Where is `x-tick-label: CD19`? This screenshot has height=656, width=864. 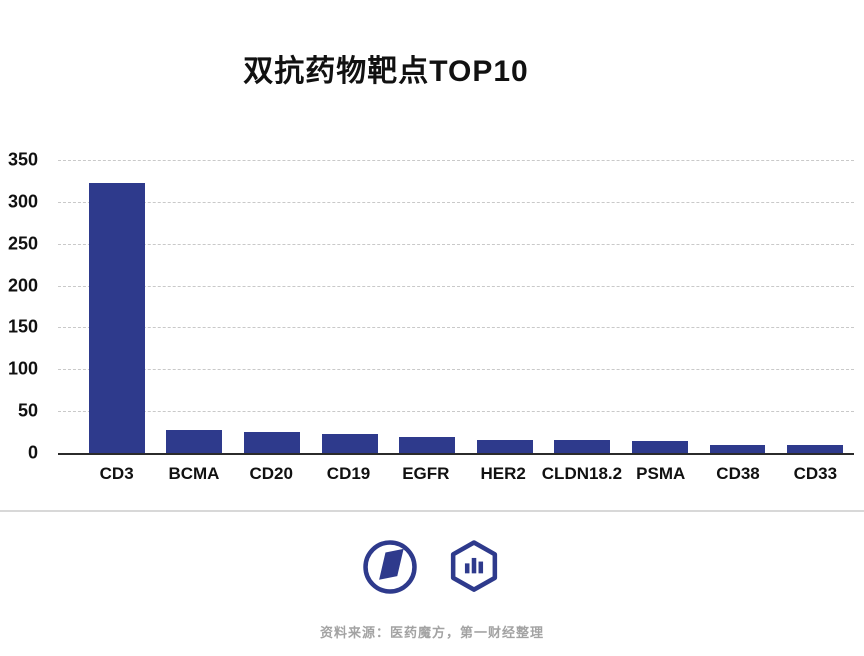
x-tick-label: CD19 is located at coordinates (348, 473).